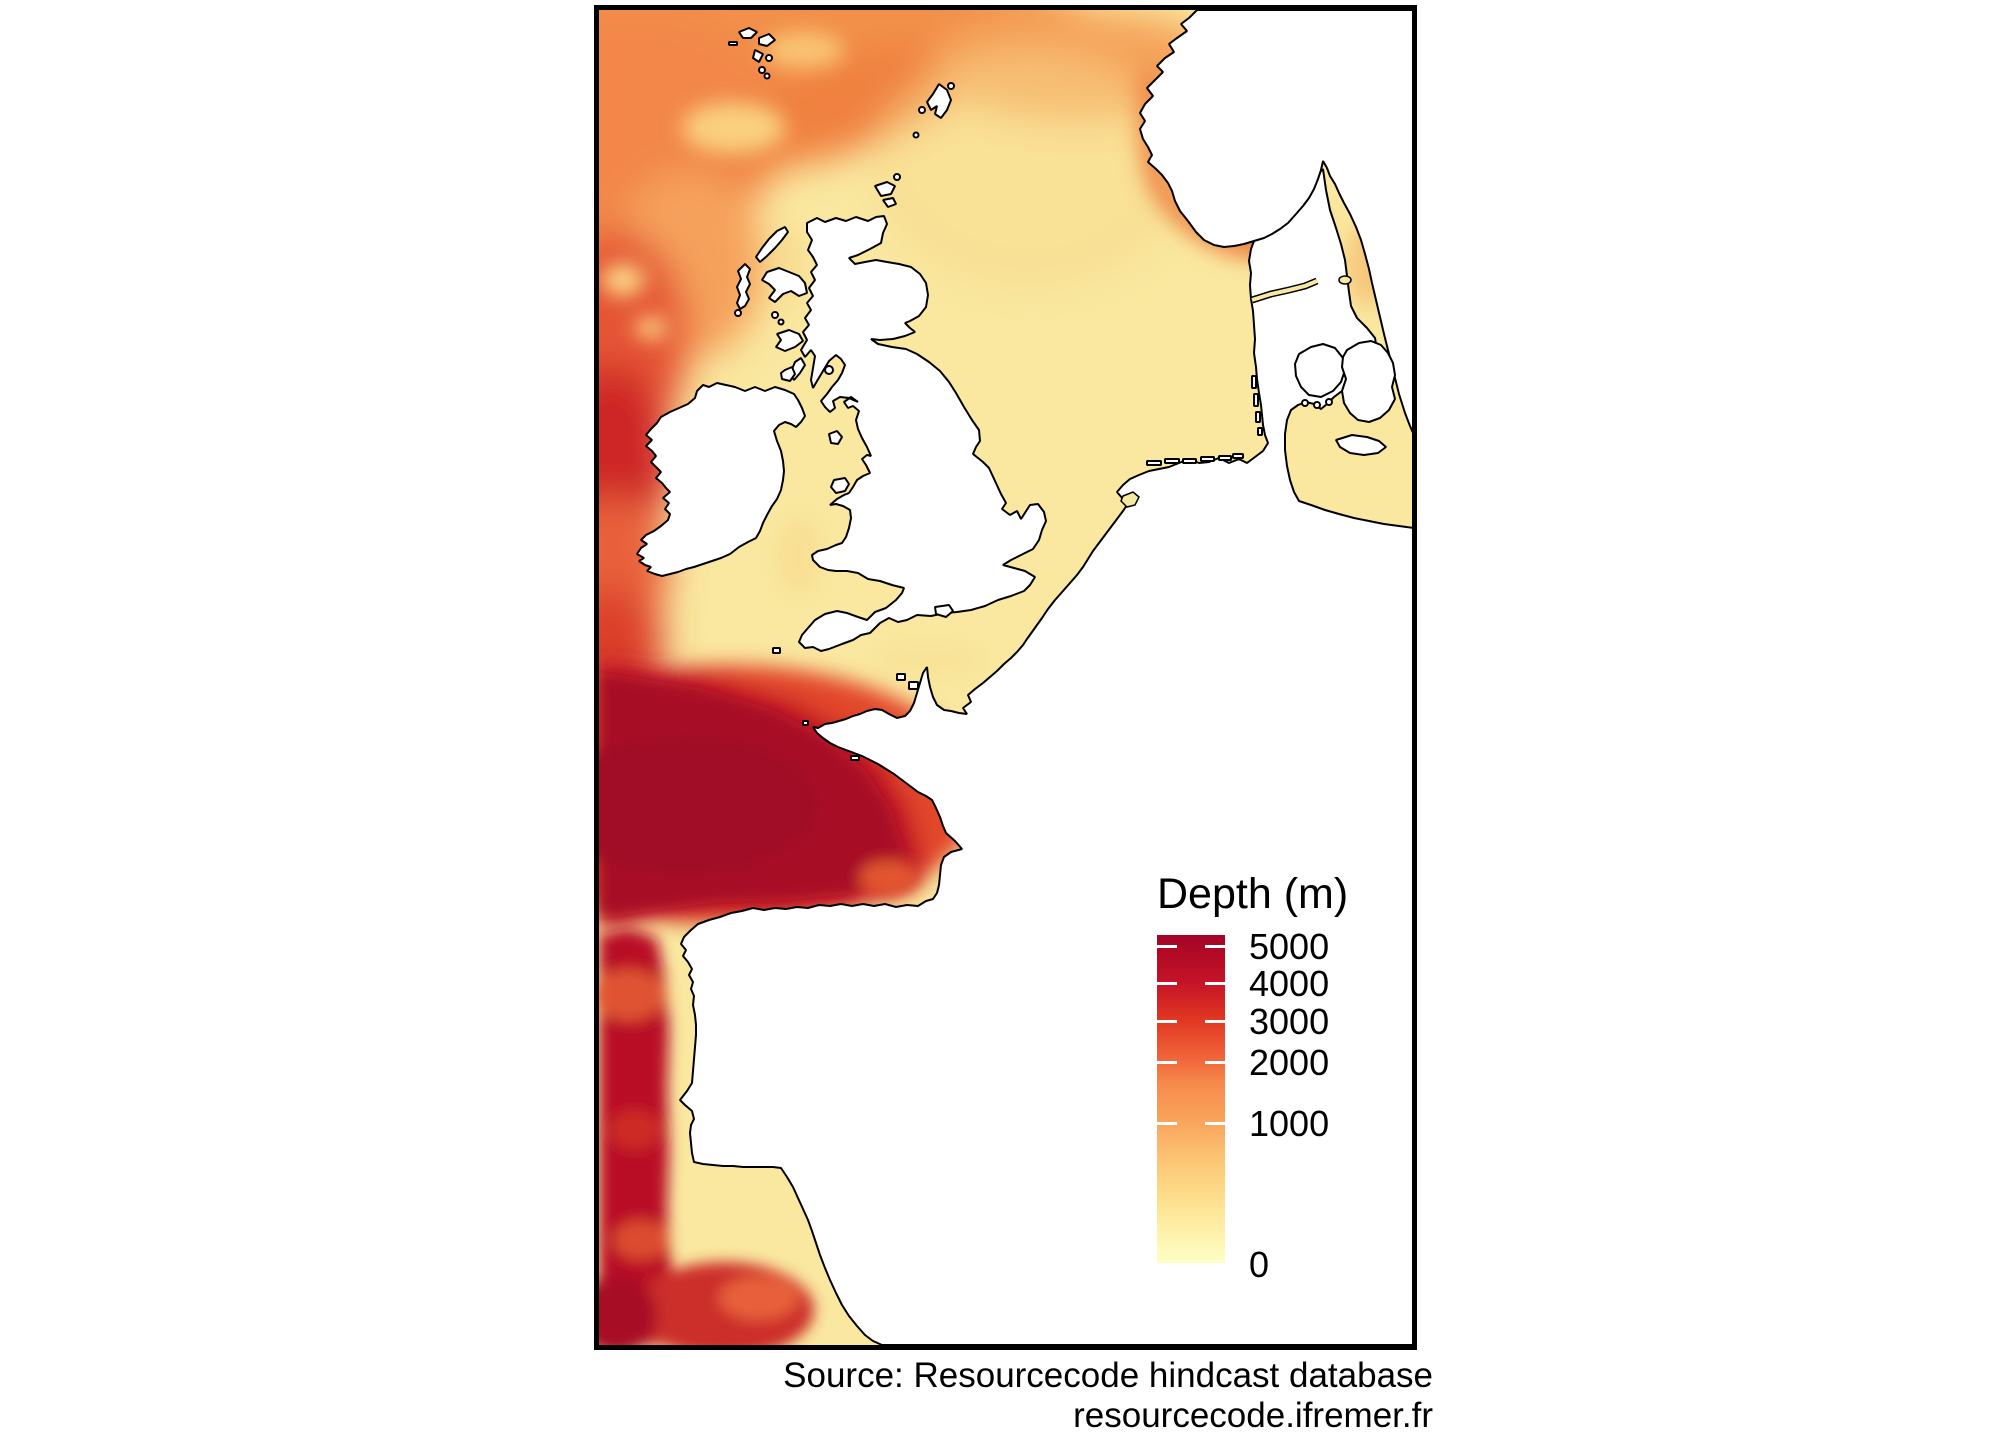  What do you see at coordinates (1320, 370) in the screenshot?
I see `funen-island` at bounding box center [1320, 370].